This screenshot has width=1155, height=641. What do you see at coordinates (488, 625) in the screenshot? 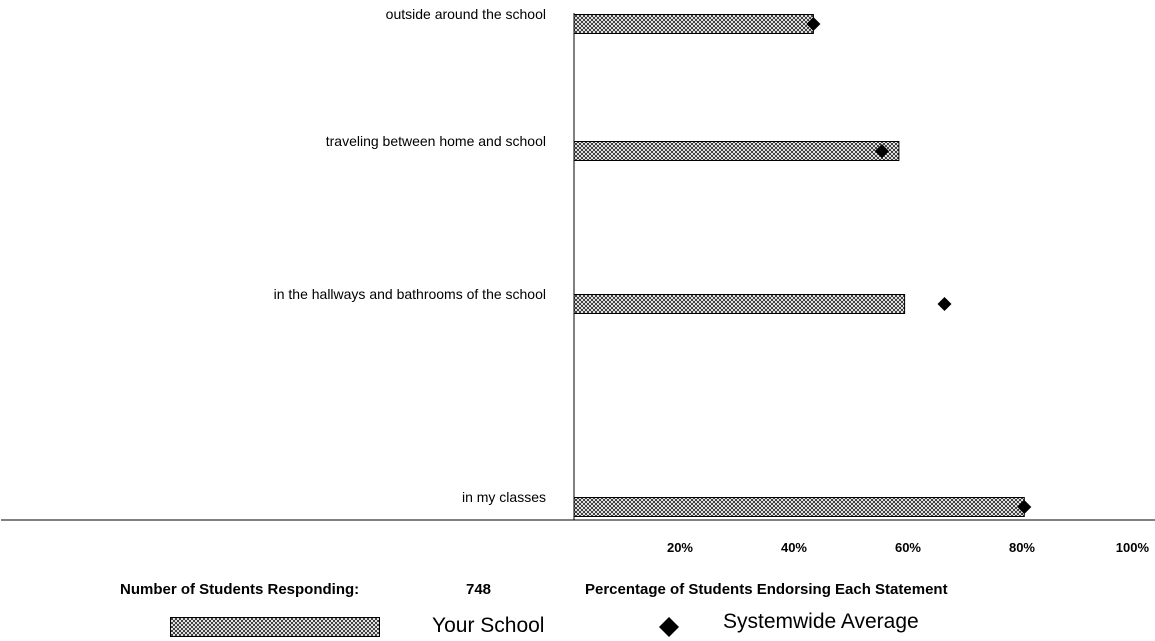
I see `legend-label-your-school: Your School` at bounding box center [488, 625].